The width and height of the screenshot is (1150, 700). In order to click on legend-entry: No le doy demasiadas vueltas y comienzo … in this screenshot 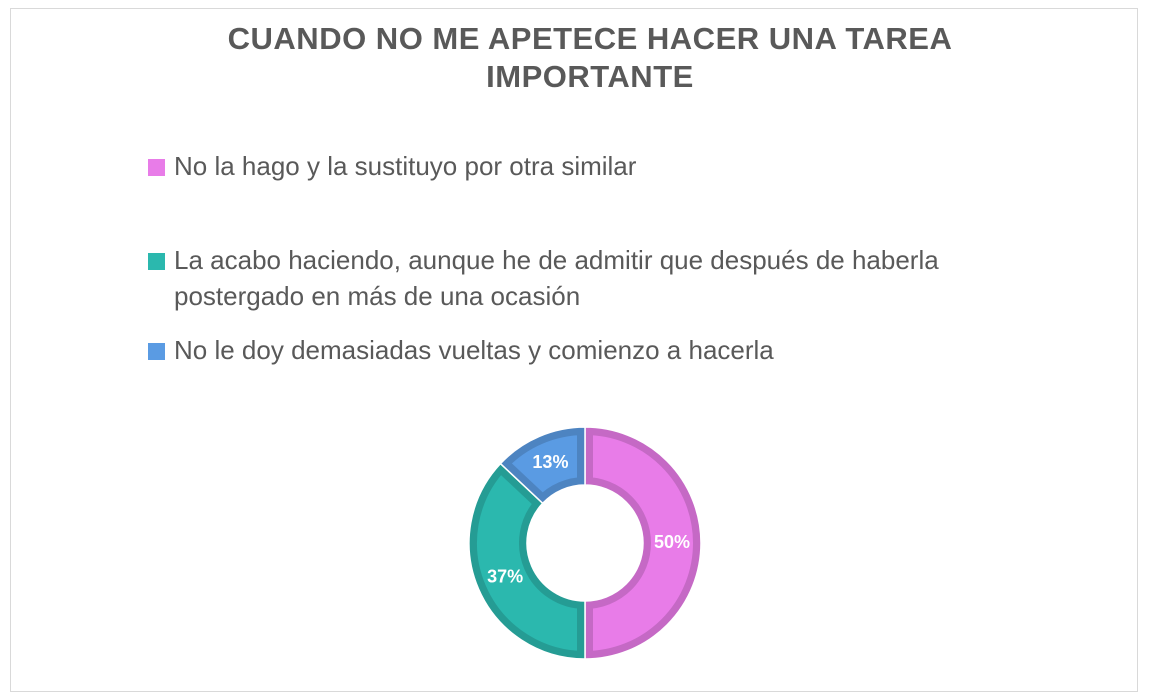, I will do `click(598, 350)`.